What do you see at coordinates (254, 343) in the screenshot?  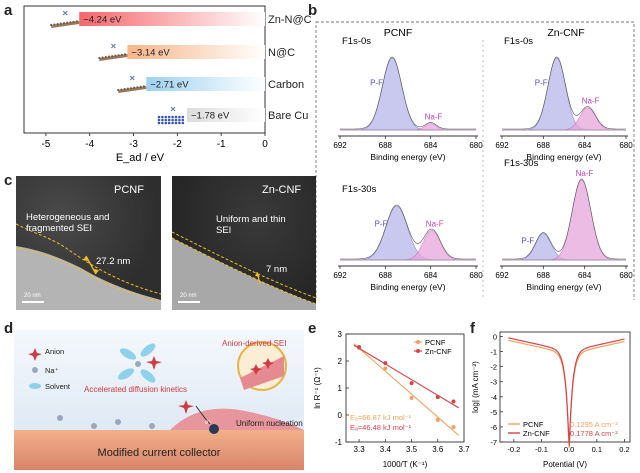 I see `sei-label: Anion-derived SEI` at bounding box center [254, 343].